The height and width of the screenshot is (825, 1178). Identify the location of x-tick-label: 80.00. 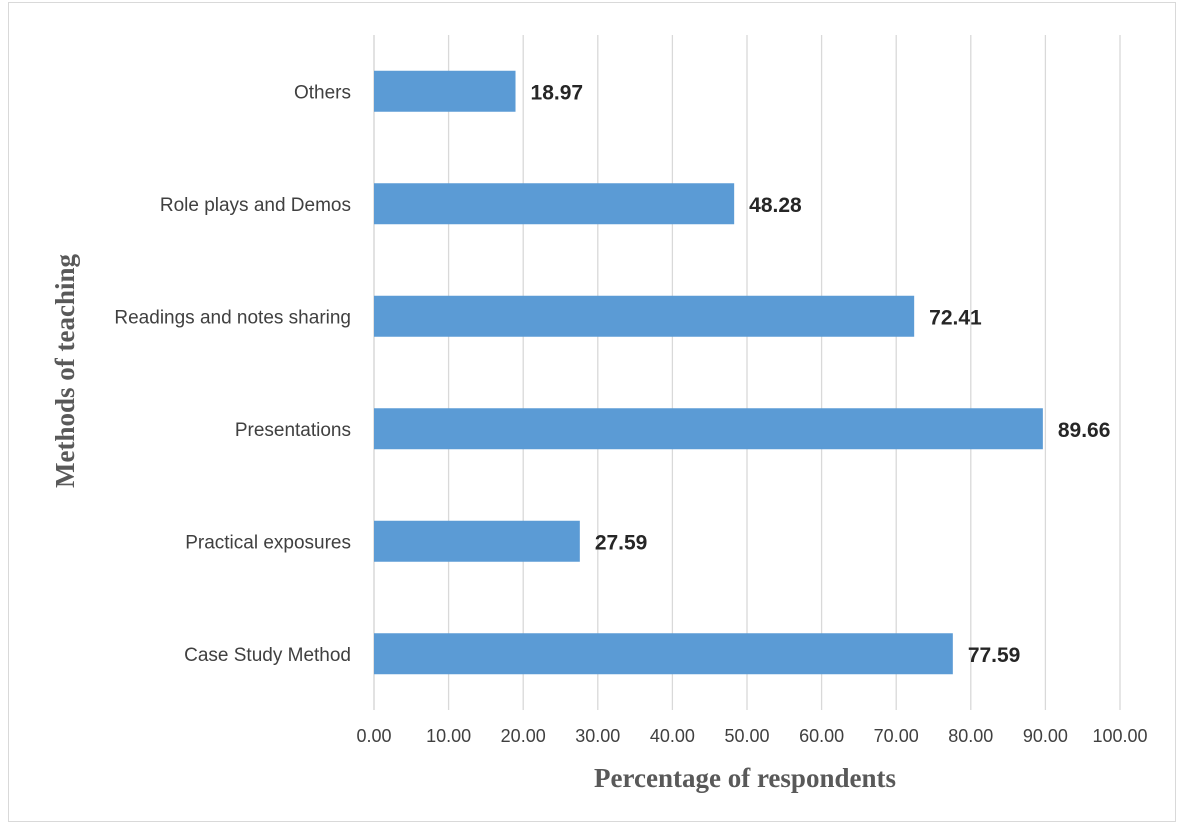
(970, 736).